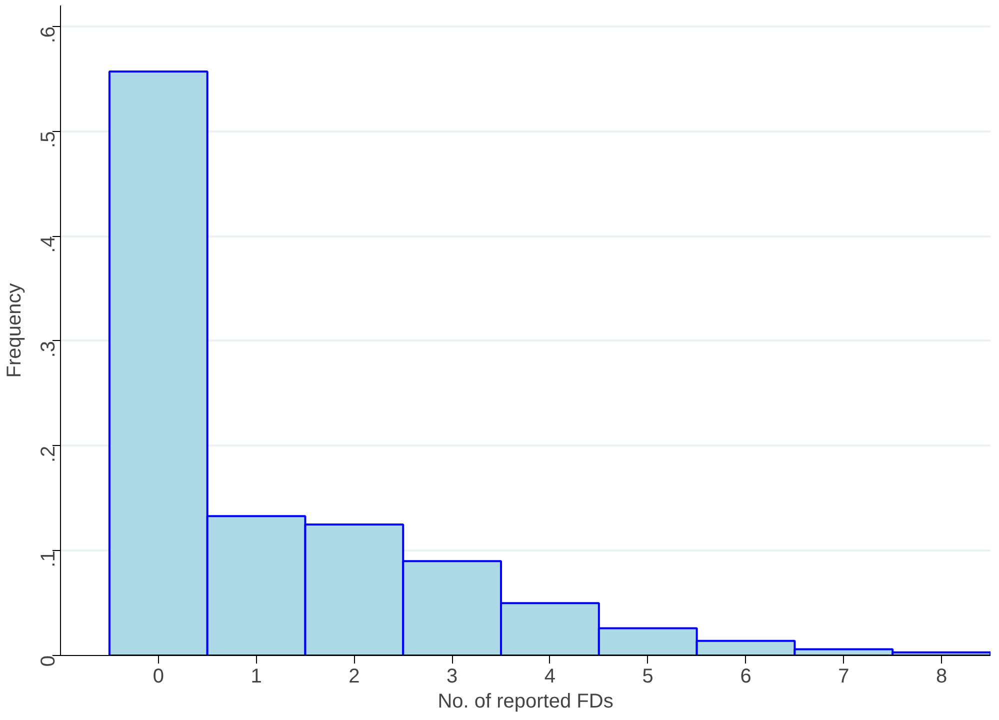 Image resolution: width=999 pixels, height=720 pixels. I want to click on x-tick-label: 6, so click(746, 677).